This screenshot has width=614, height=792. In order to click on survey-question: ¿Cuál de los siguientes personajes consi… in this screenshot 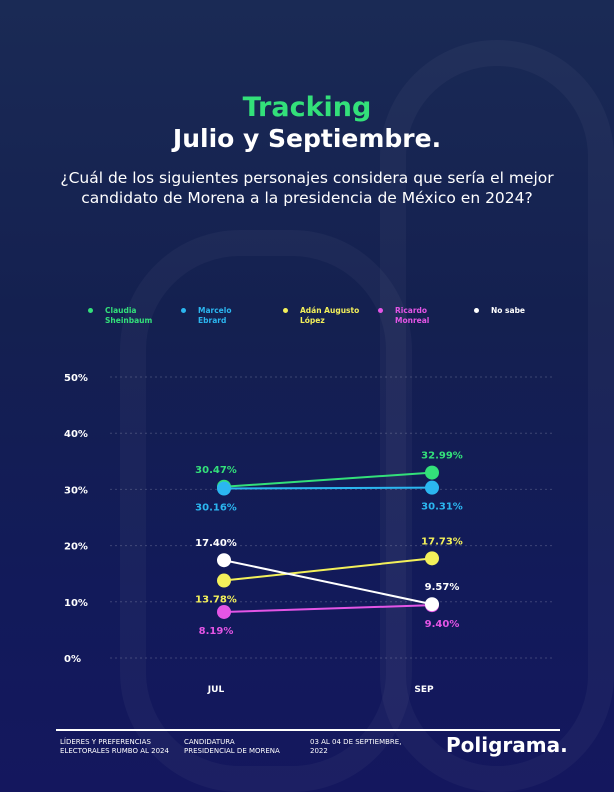, I will do `click(307, 188)`.